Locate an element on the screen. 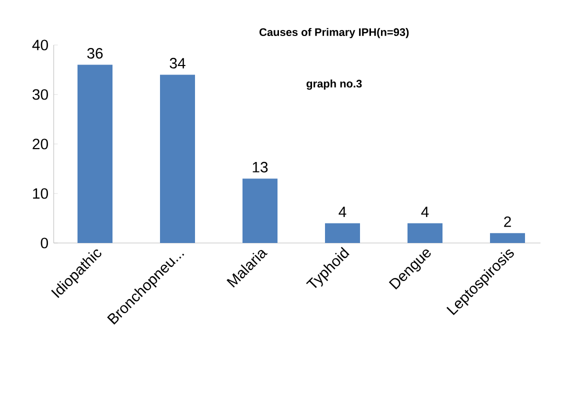 This screenshot has width=586, height=404. data-label: 36 is located at coordinates (95, 53).